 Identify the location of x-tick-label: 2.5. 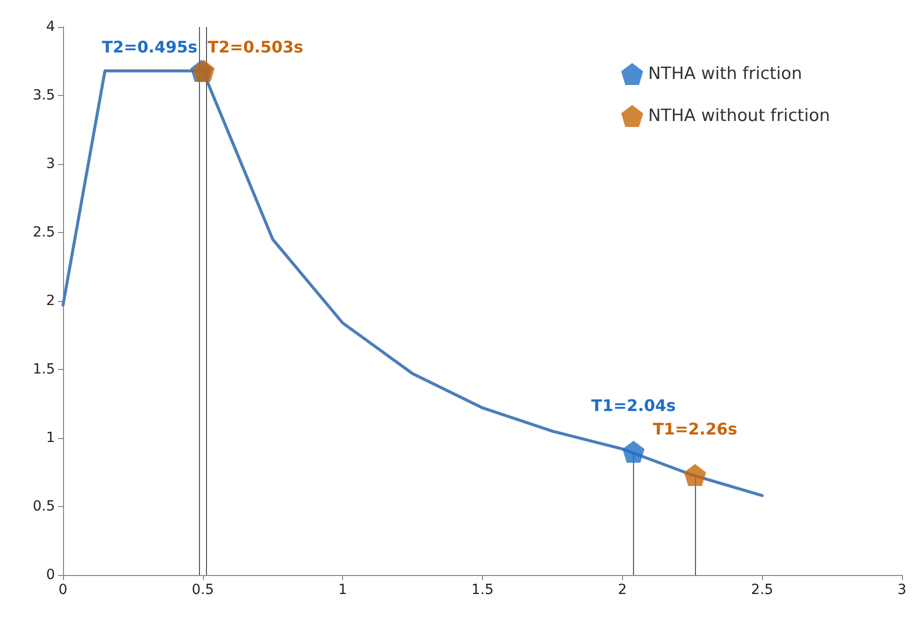
(762, 590).